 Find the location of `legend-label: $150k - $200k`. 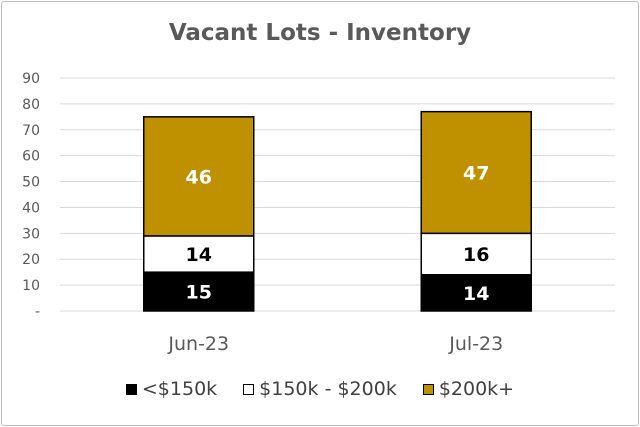

legend-label: $150k - $200k is located at coordinates (328, 389).